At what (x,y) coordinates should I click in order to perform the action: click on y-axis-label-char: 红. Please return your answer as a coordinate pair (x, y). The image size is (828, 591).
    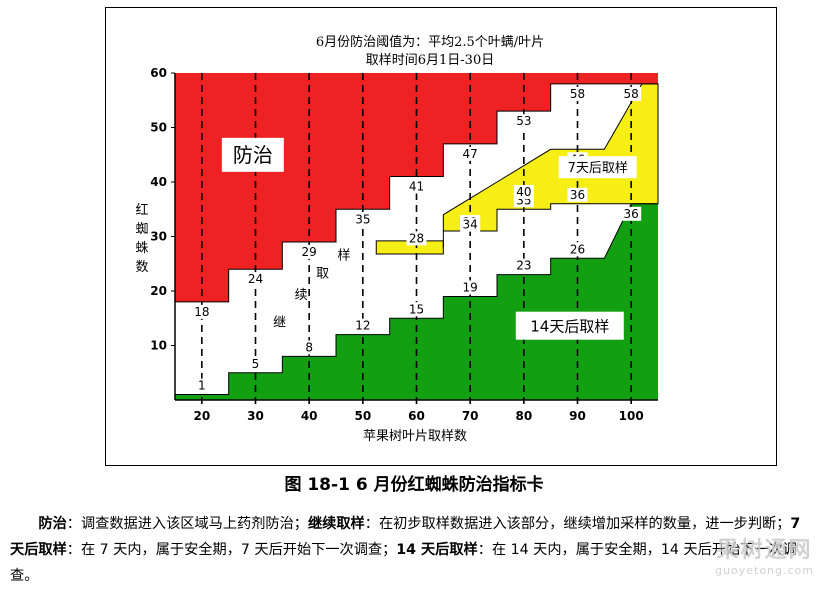
    Looking at the image, I should click on (141, 210).